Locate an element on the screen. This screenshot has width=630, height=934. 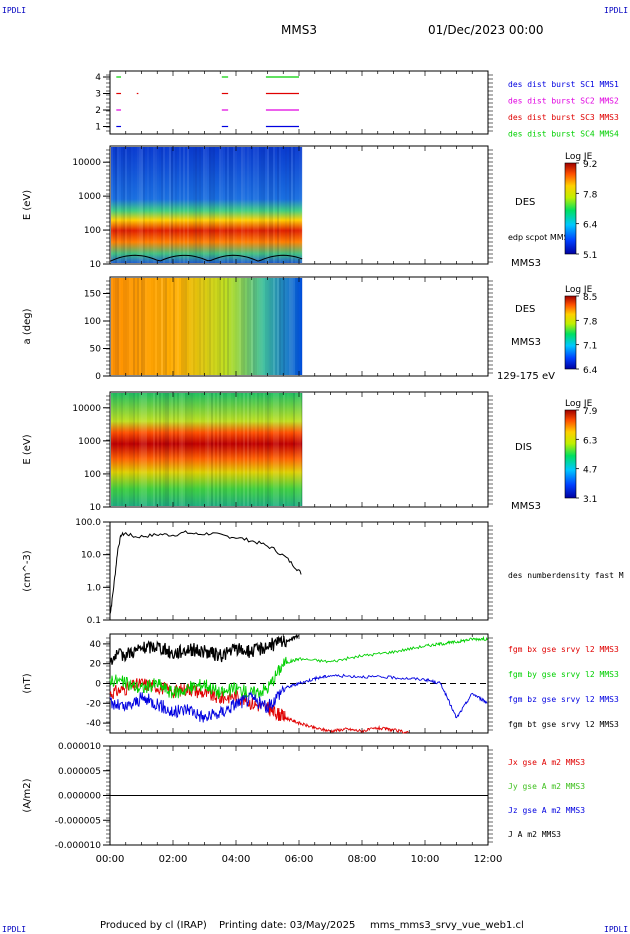
right-label-des-energy: DES is located at coordinates (525, 202).